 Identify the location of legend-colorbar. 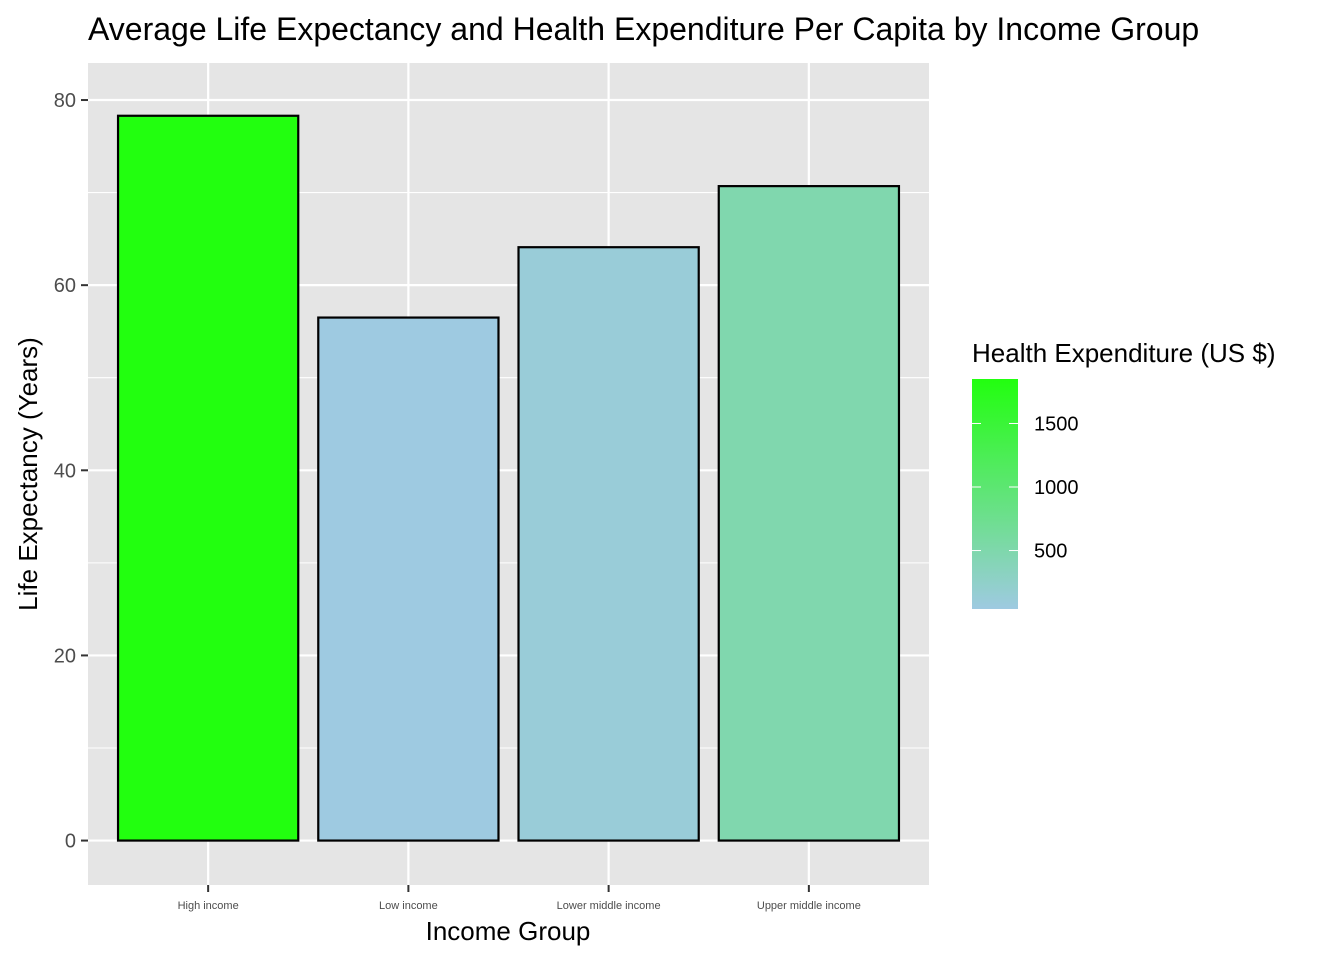
(995, 494).